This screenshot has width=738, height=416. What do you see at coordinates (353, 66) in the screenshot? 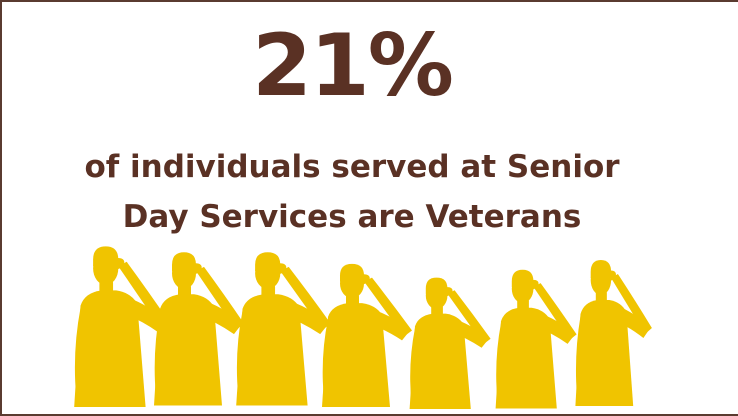
I see `veteran-percentage: 21%` at bounding box center [353, 66].